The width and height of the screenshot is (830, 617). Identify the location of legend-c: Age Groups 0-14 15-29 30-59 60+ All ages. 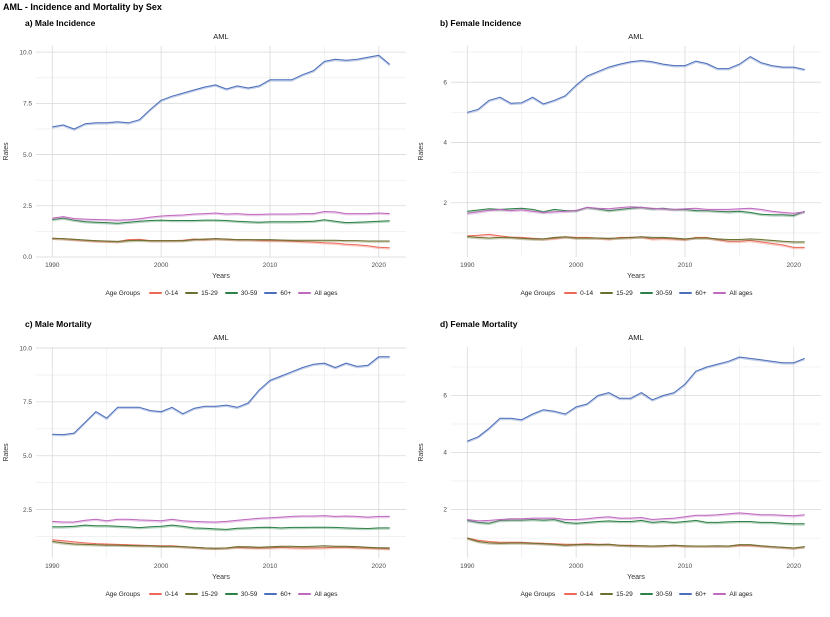
(207, 594).